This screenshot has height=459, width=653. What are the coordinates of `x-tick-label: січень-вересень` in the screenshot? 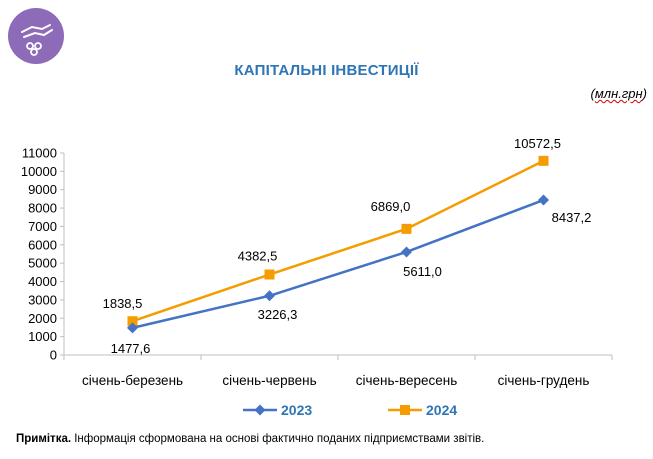 It's located at (407, 380).